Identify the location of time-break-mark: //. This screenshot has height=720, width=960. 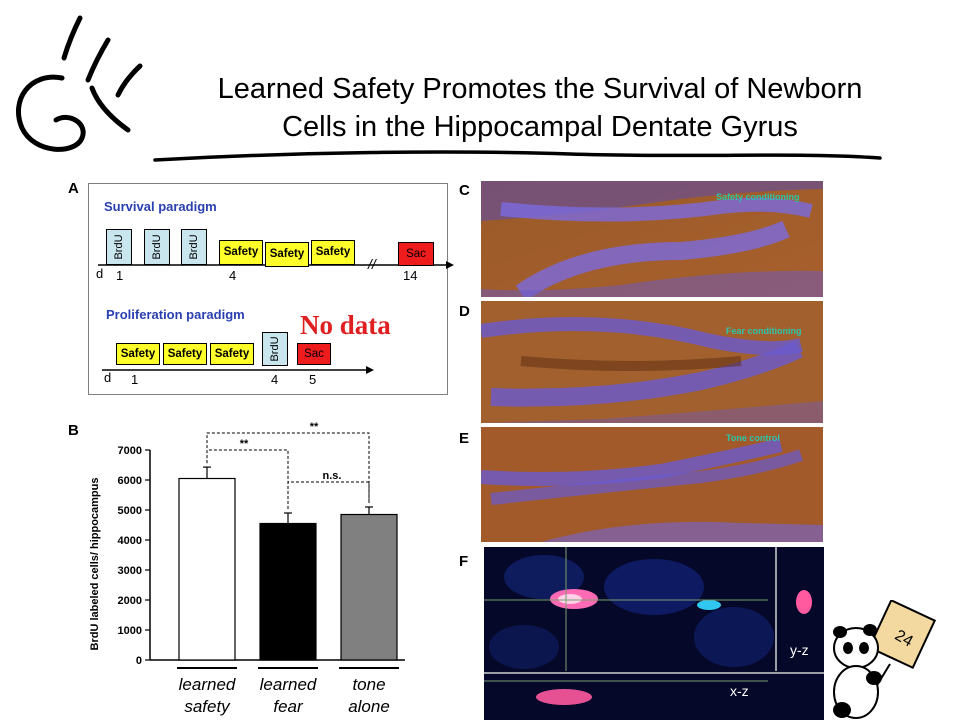
(372, 264).